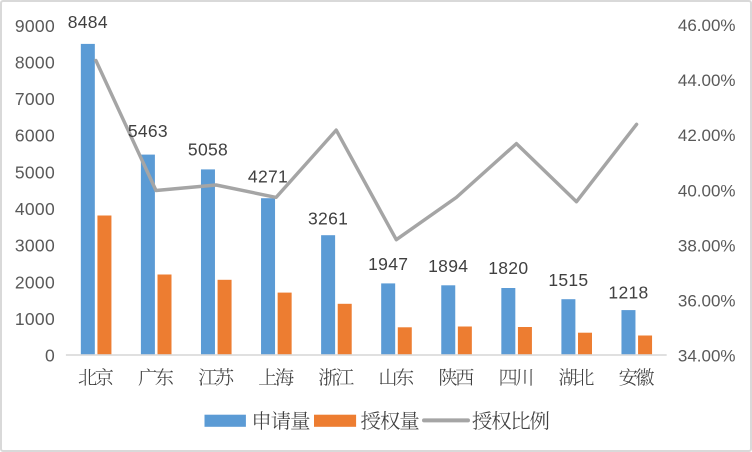 The height and width of the screenshot is (452, 752). I want to click on svg-text: 34.00%, so click(707, 356).